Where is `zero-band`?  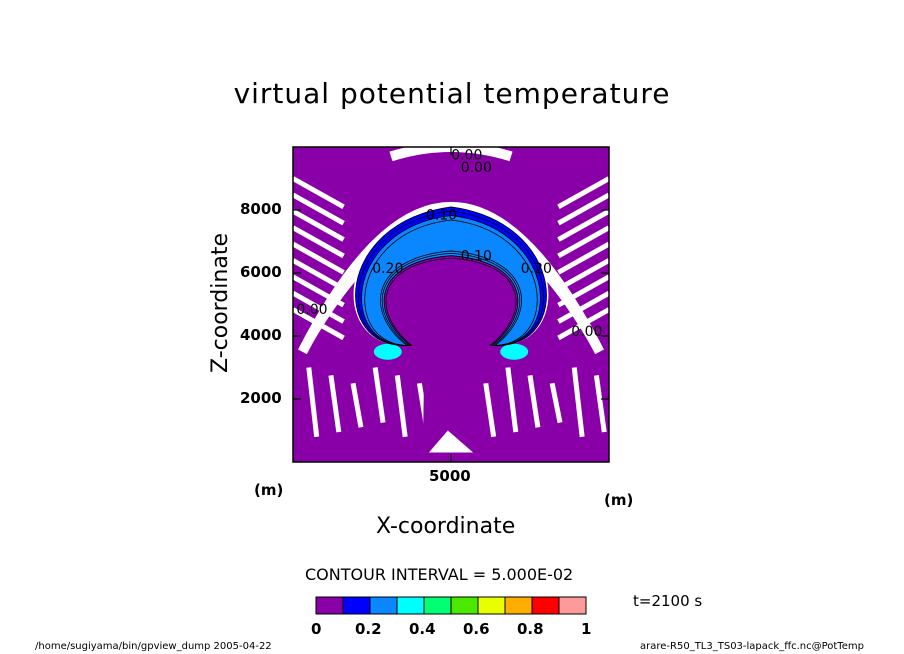
zero-band is located at coordinates (451, 154).